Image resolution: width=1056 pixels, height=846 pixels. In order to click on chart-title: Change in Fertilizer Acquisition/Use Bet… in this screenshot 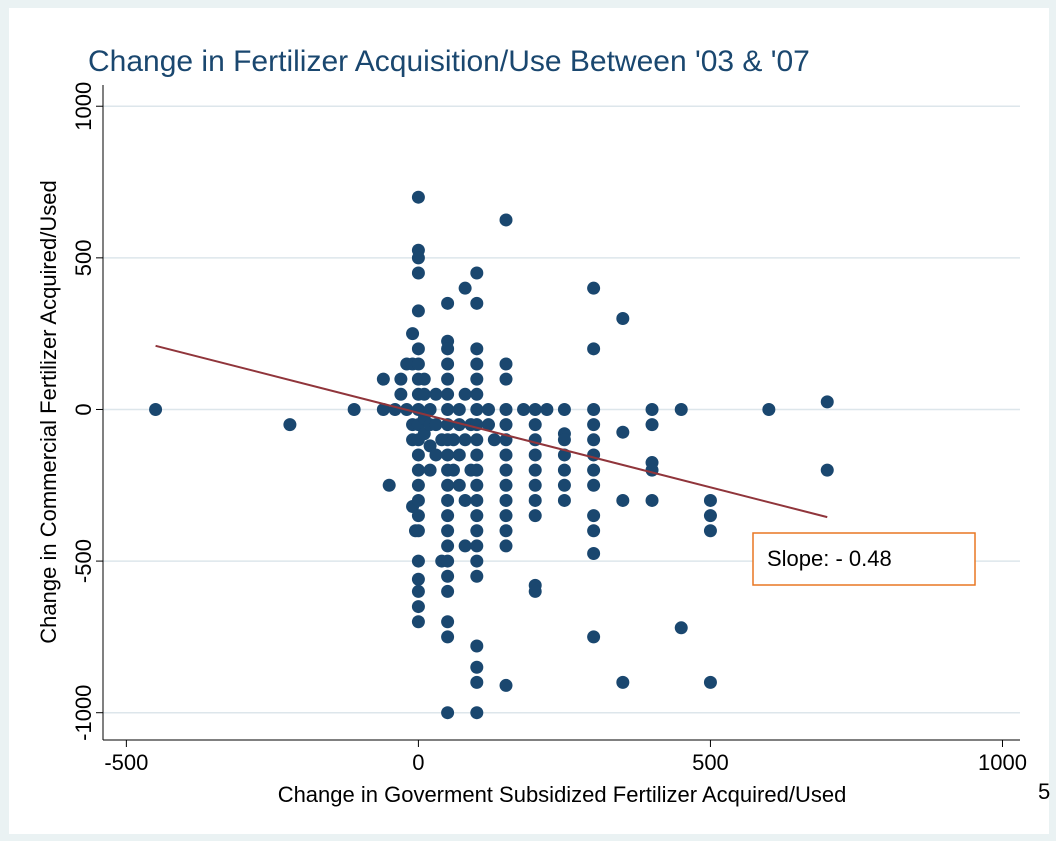, I will do `click(449, 61)`.